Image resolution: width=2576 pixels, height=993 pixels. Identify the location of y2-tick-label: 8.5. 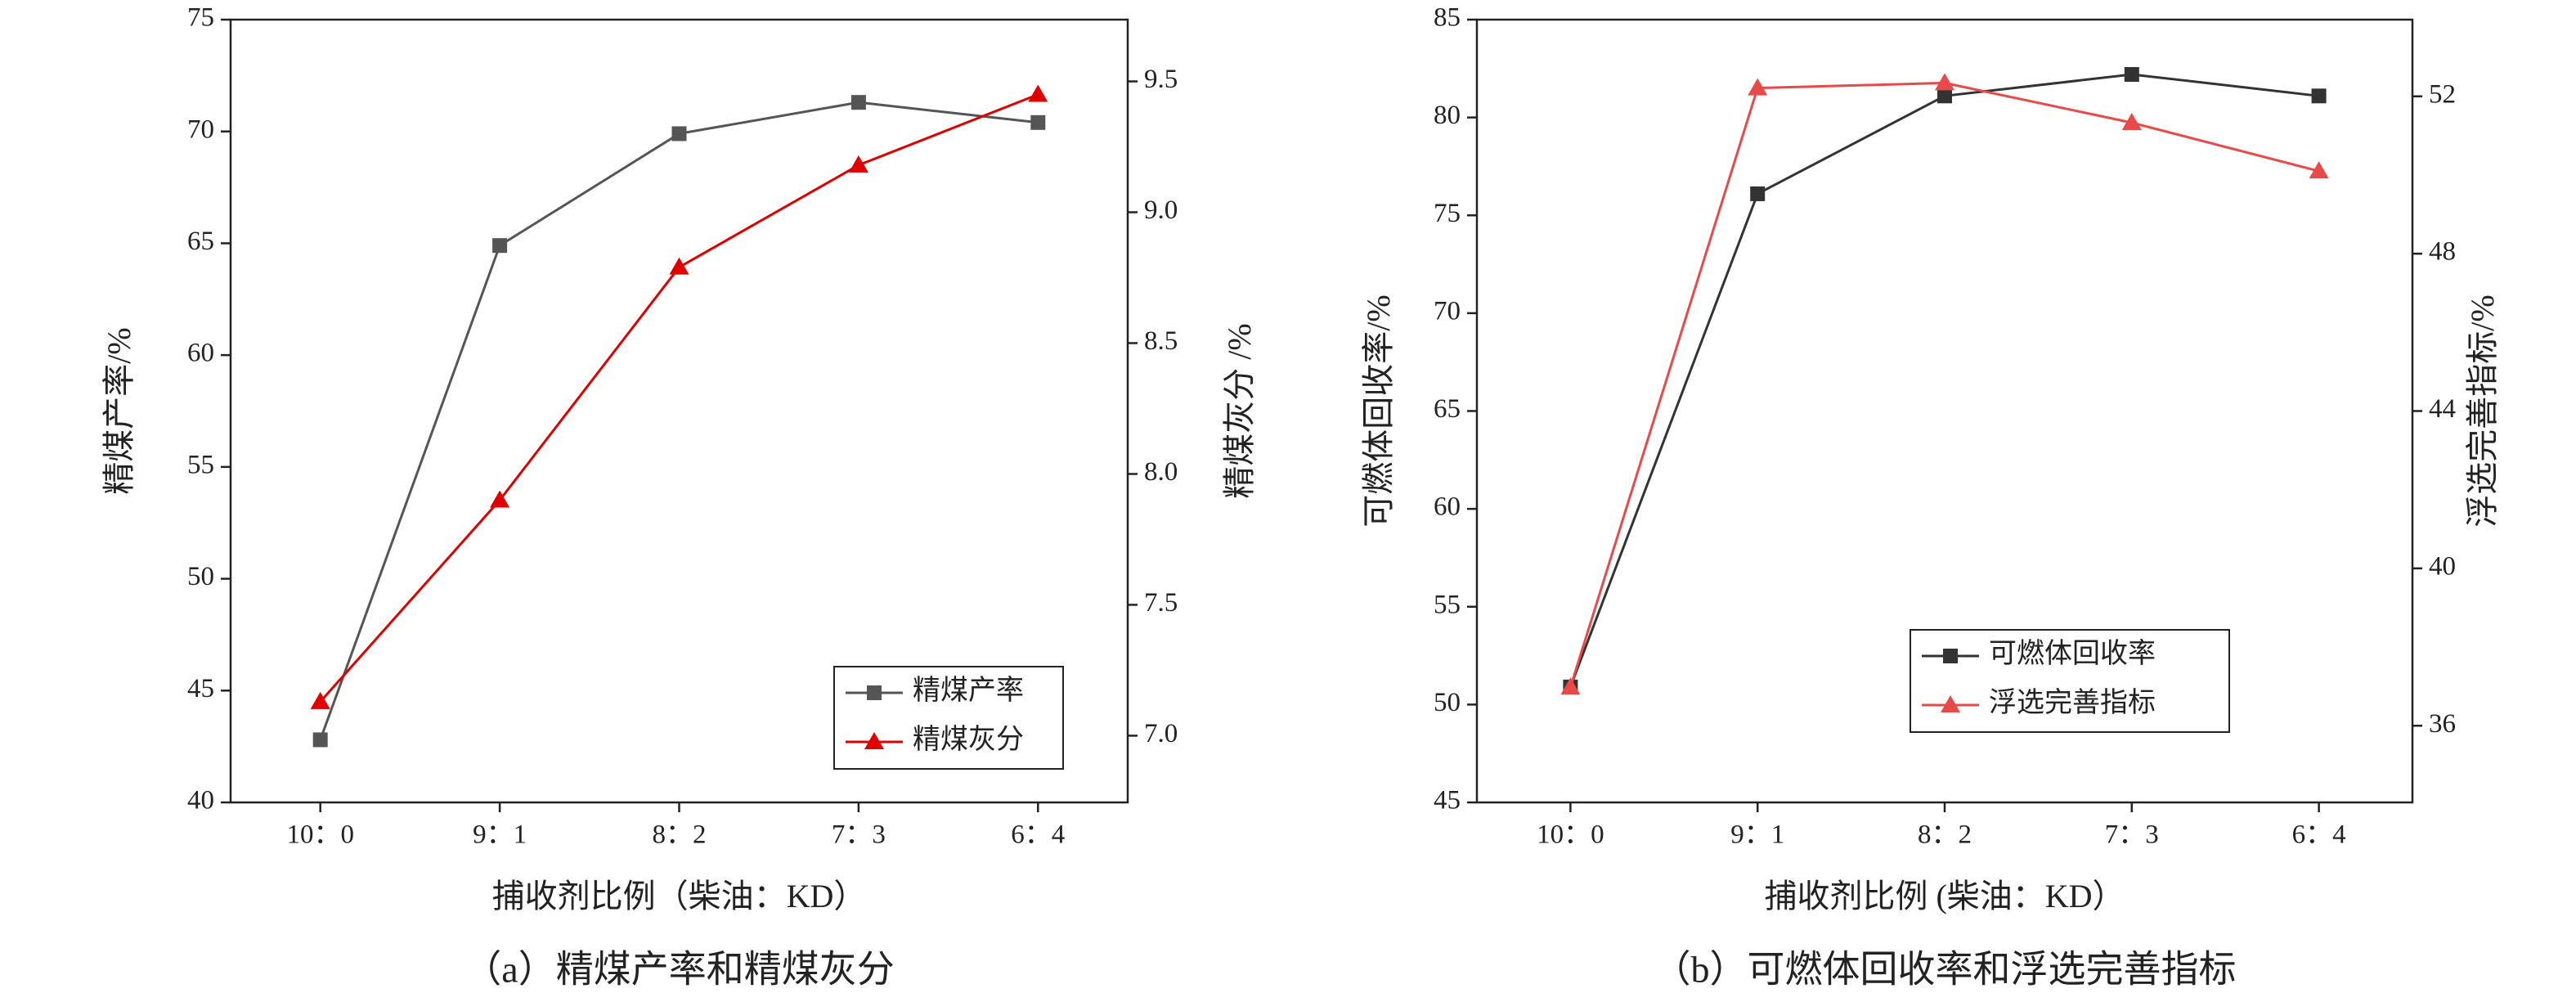
(1161, 341).